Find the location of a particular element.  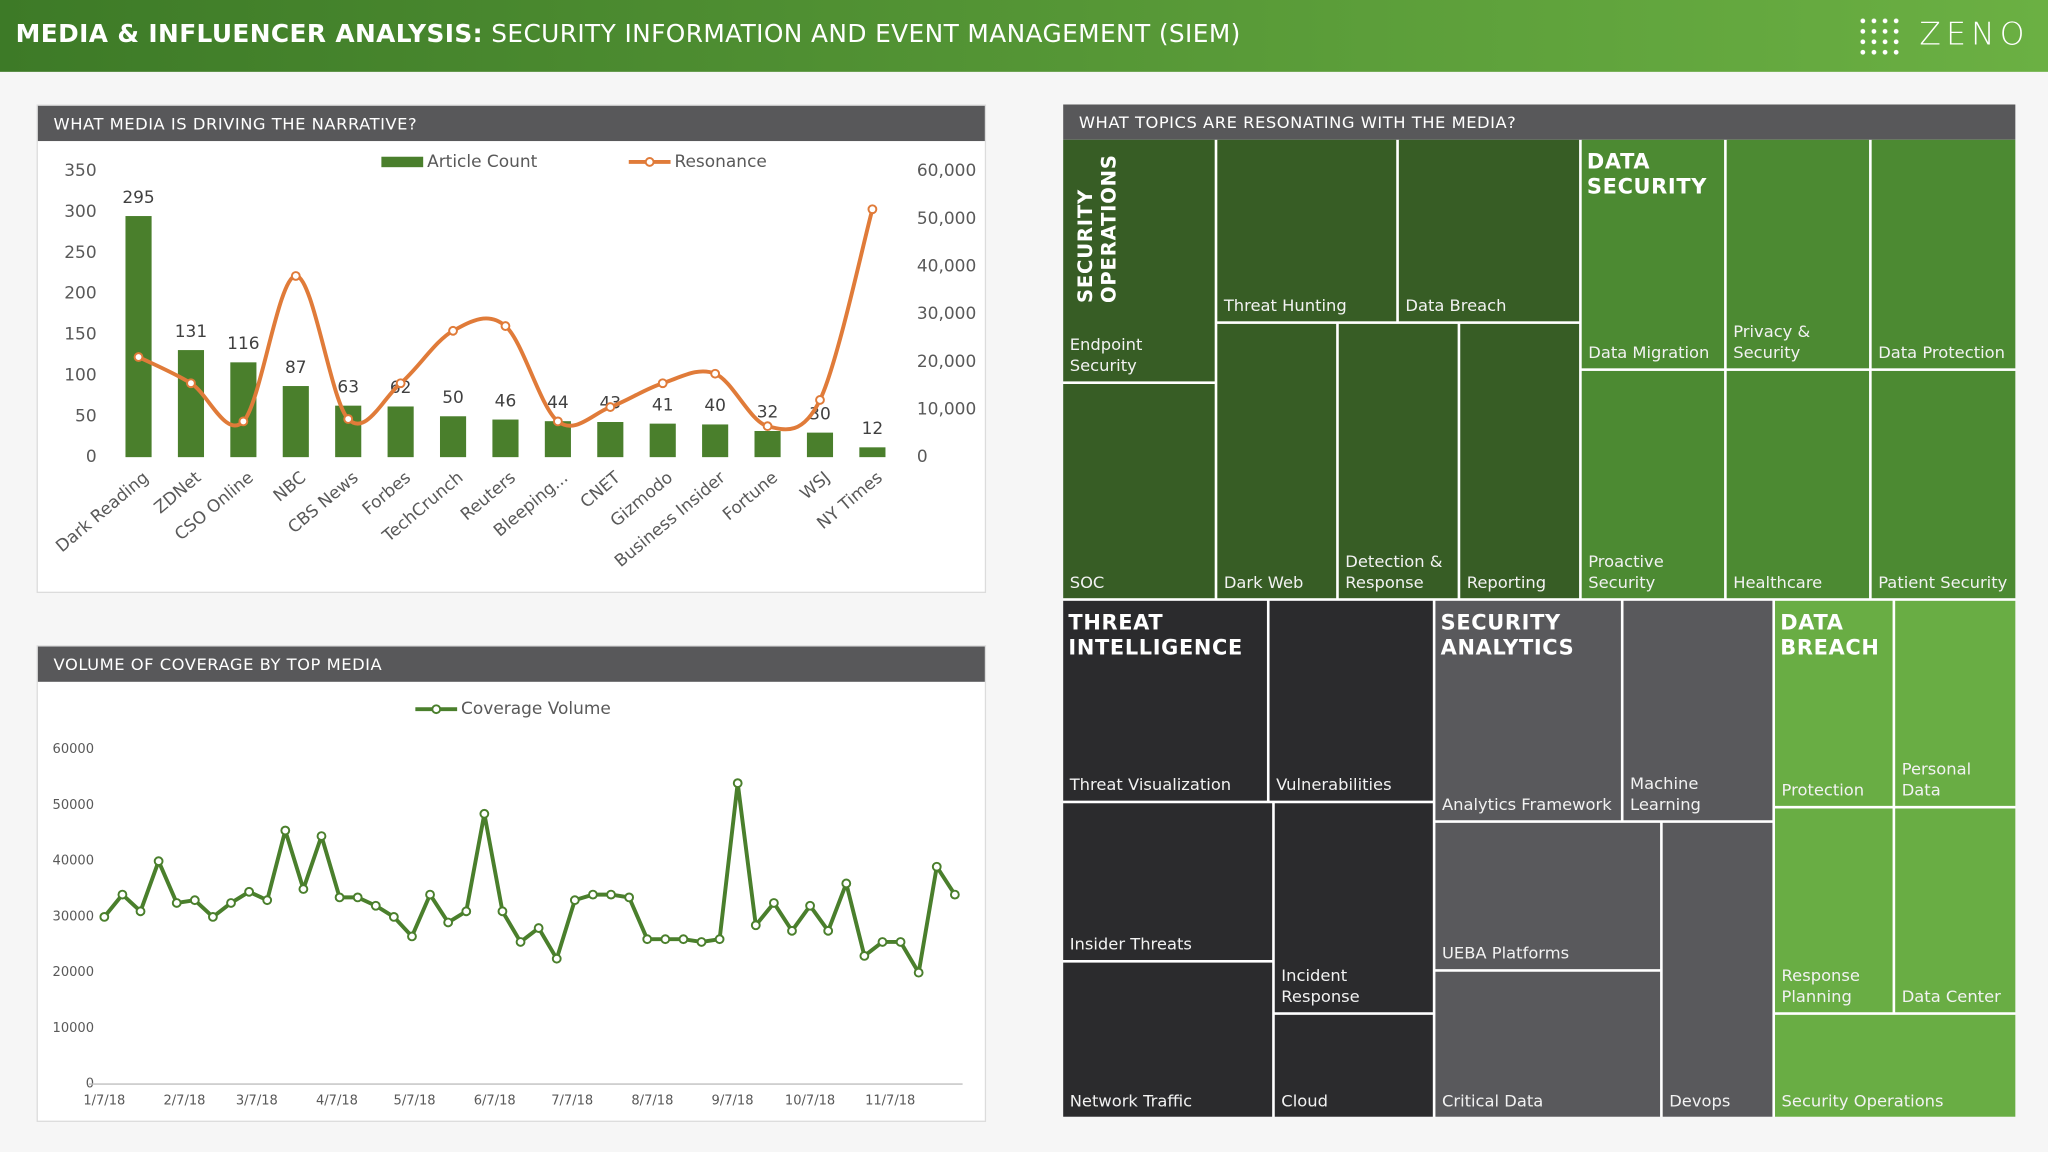

y-tick-label: 10000 is located at coordinates (74, 1028).